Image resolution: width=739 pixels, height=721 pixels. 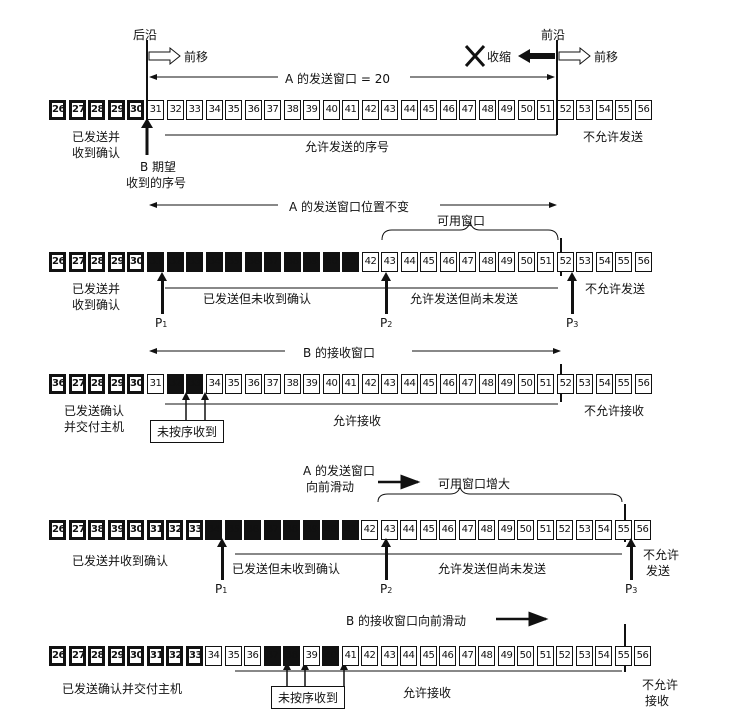 What do you see at coordinates (349, 207) in the screenshot?
I see `window-same-label: A 的发送窗口位置不变` at bounding box center [349, 207].